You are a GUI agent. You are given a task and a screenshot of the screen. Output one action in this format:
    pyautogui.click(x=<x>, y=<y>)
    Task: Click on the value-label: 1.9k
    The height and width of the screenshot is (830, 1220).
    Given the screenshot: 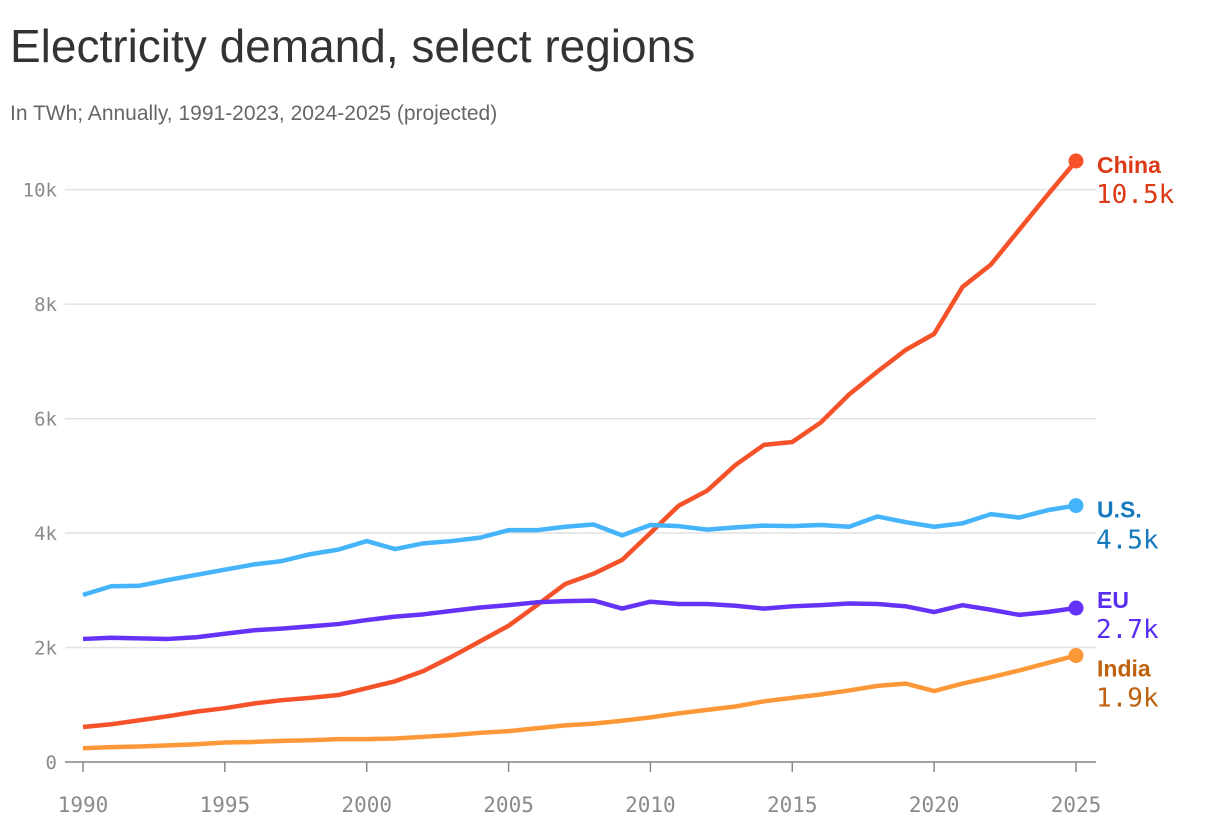 What is the action you would take?
    pyautogui.click(x=1127, y=699)
    